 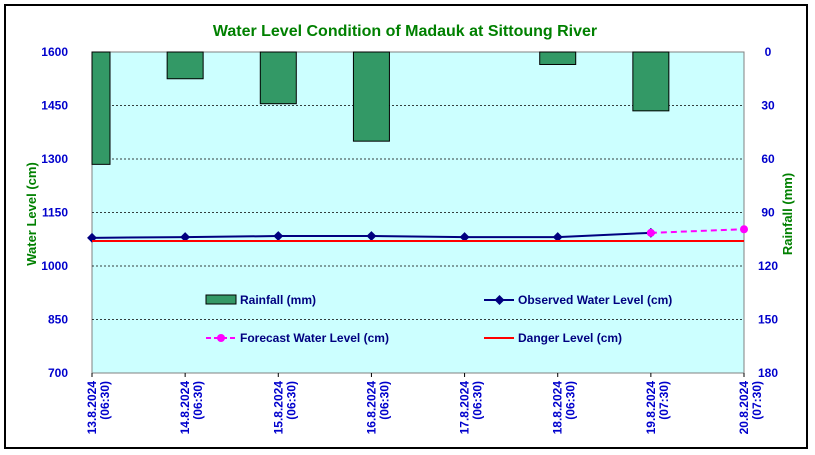 What do you see at coordinates (98, 408) in the screenshot?
I see `x-tick-label: 13.8.2024(06:30)` at bounding box center [98, 408].